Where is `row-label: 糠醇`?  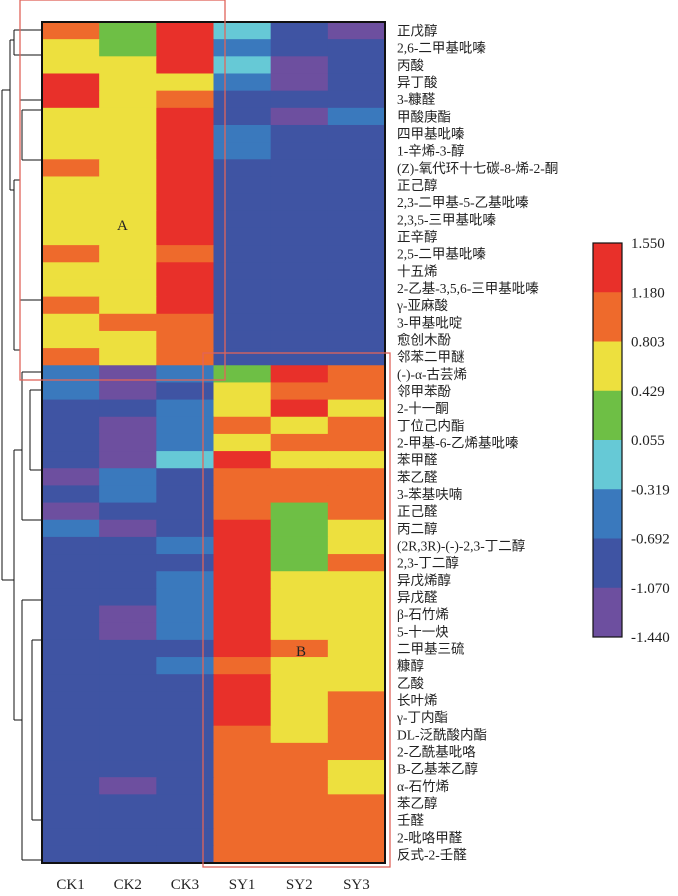 row-label: 糠醇 is located at coordinates (410, 666).